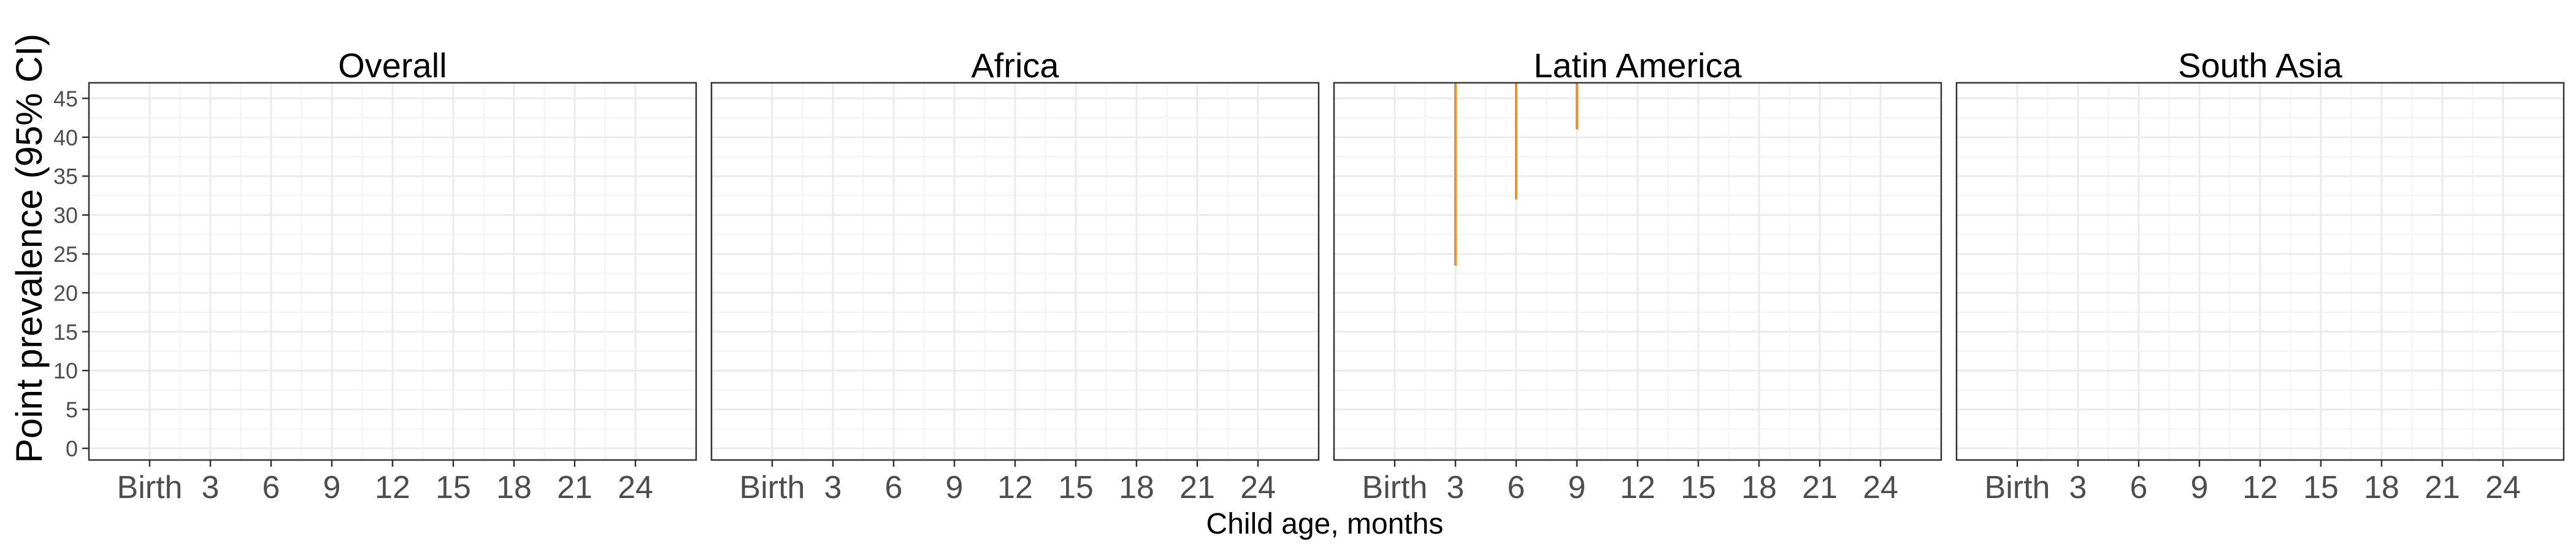 Image resolution: width=2576 pixels, height=552 pixels. What do you see at coordinates (1325, 524) in the screenshot?
I see `x-axis-title: Child age, months` at bounding box center [1325, 524].